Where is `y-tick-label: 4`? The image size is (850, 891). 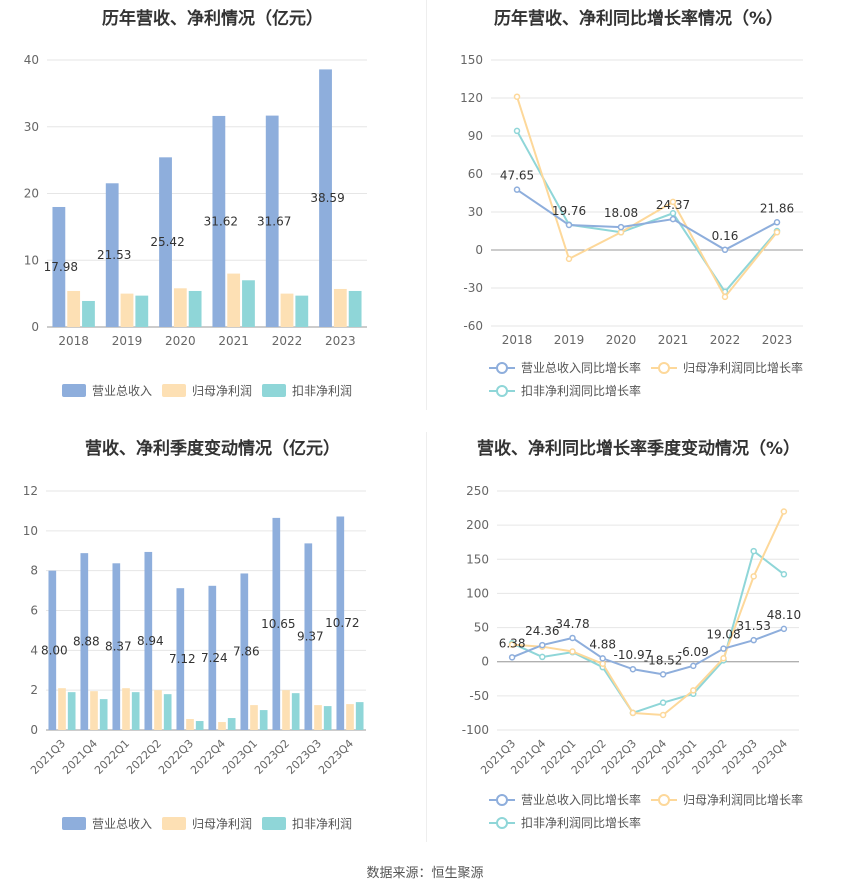
y-tick-label: 4 is located at coordinates (34, 650).